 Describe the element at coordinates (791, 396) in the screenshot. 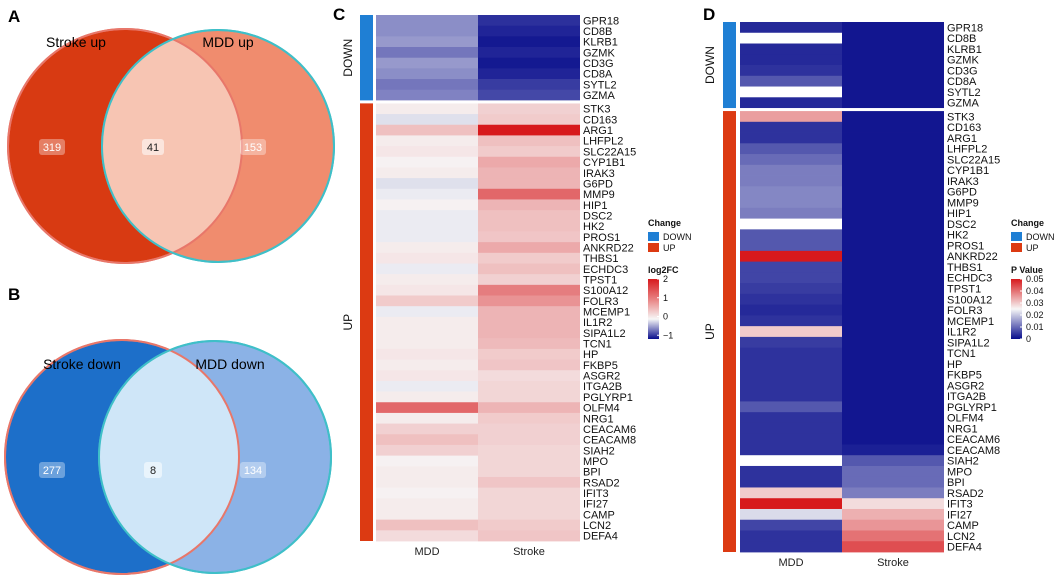

I see `cell-mdd-itga2b` at that location.